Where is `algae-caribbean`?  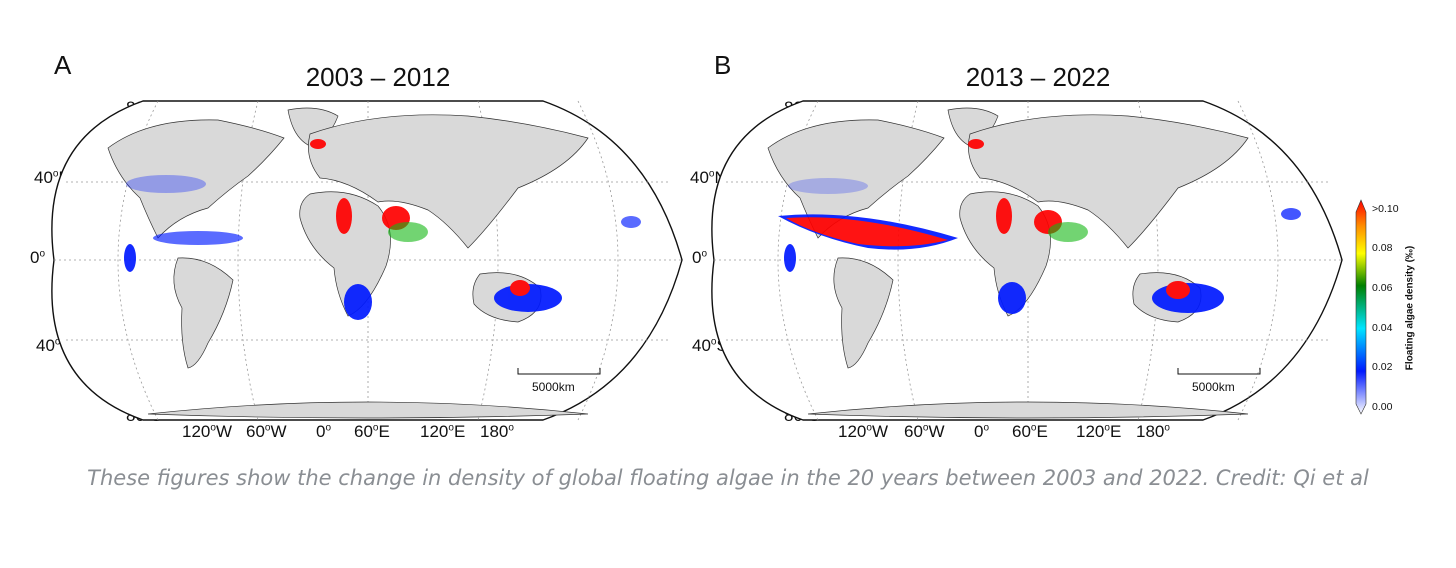 algae-caribbean is located at coordinates (198, 238).